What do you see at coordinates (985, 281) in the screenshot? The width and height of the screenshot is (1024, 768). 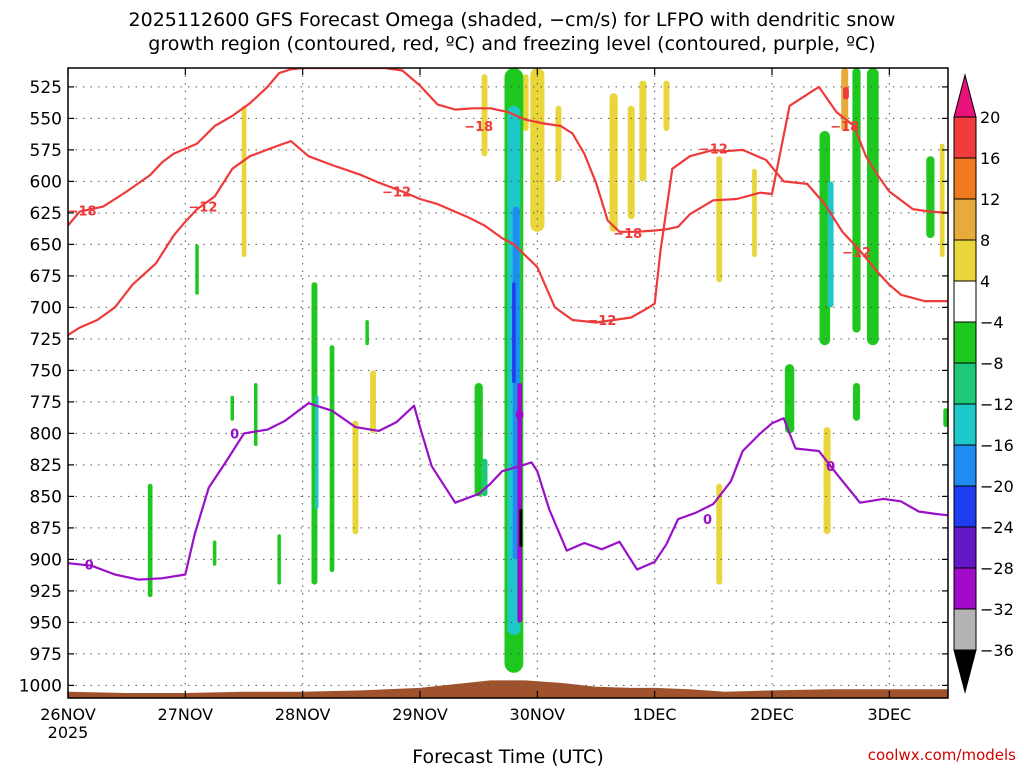 I see `colorbar-label-4: 4` at bounding box center [985, 281].